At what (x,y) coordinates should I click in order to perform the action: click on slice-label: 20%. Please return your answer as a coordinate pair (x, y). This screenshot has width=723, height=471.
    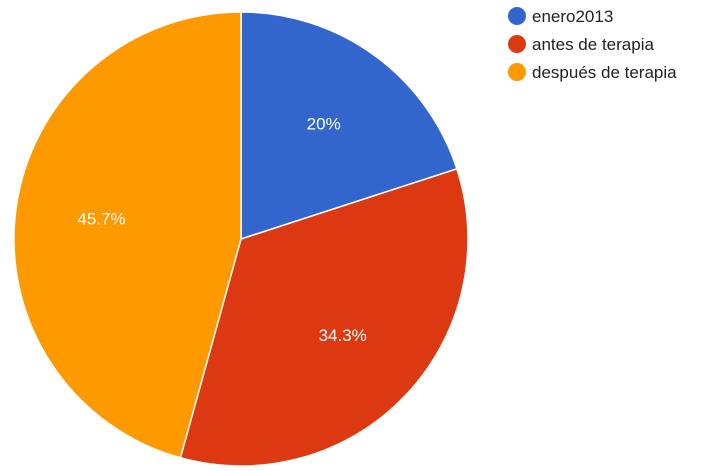
    Looking at the image, I should click on (324, 124).